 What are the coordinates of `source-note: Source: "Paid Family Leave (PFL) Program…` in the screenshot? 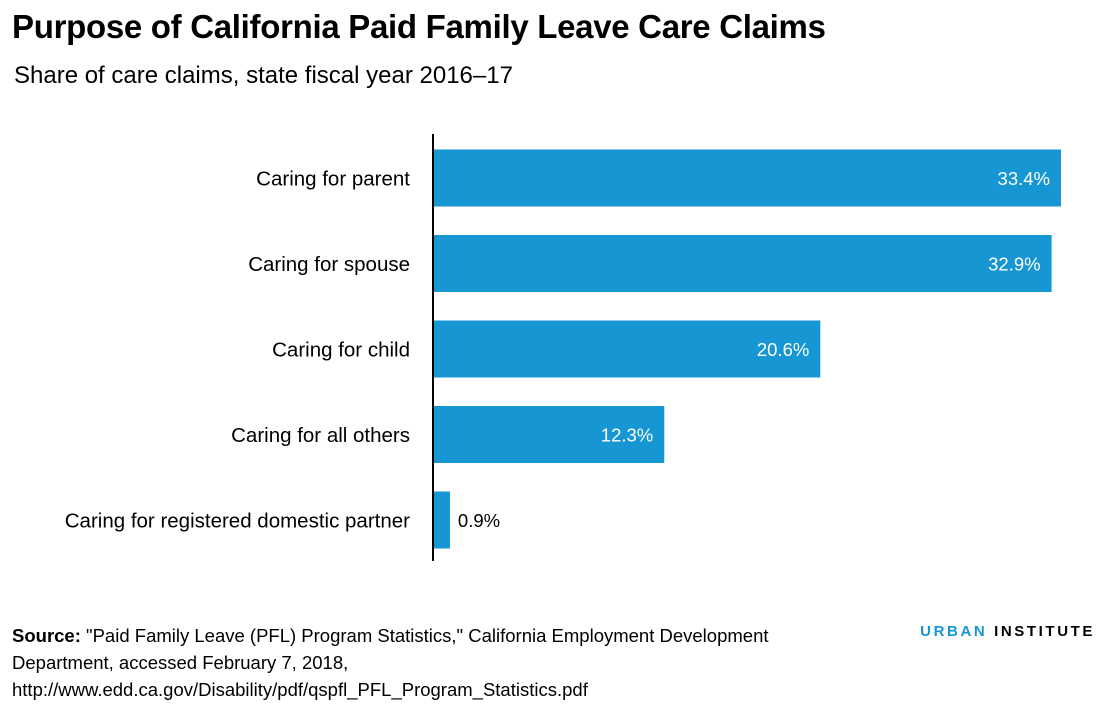 It's located at (422, 662).